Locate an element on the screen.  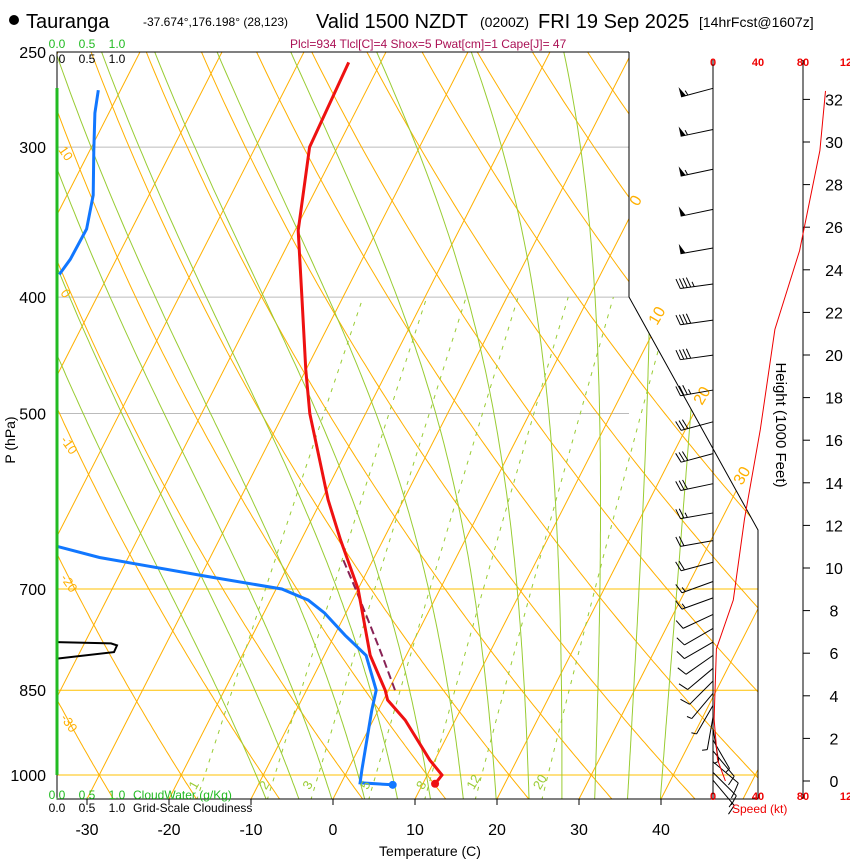
mixing-ratio-label: 2 is located at coordinates (264, 785).